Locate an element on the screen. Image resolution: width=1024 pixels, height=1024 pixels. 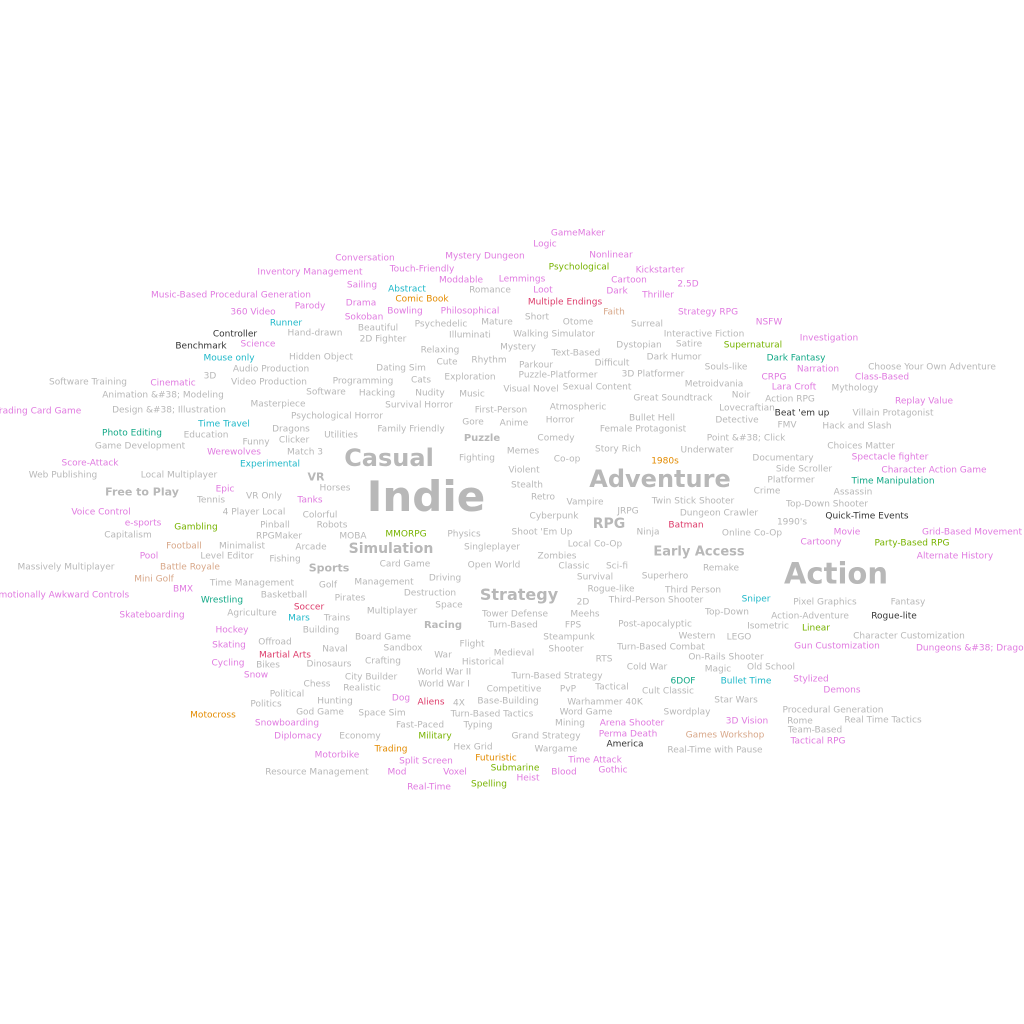
tag-item: Sports is located at coordinates (329, 568).